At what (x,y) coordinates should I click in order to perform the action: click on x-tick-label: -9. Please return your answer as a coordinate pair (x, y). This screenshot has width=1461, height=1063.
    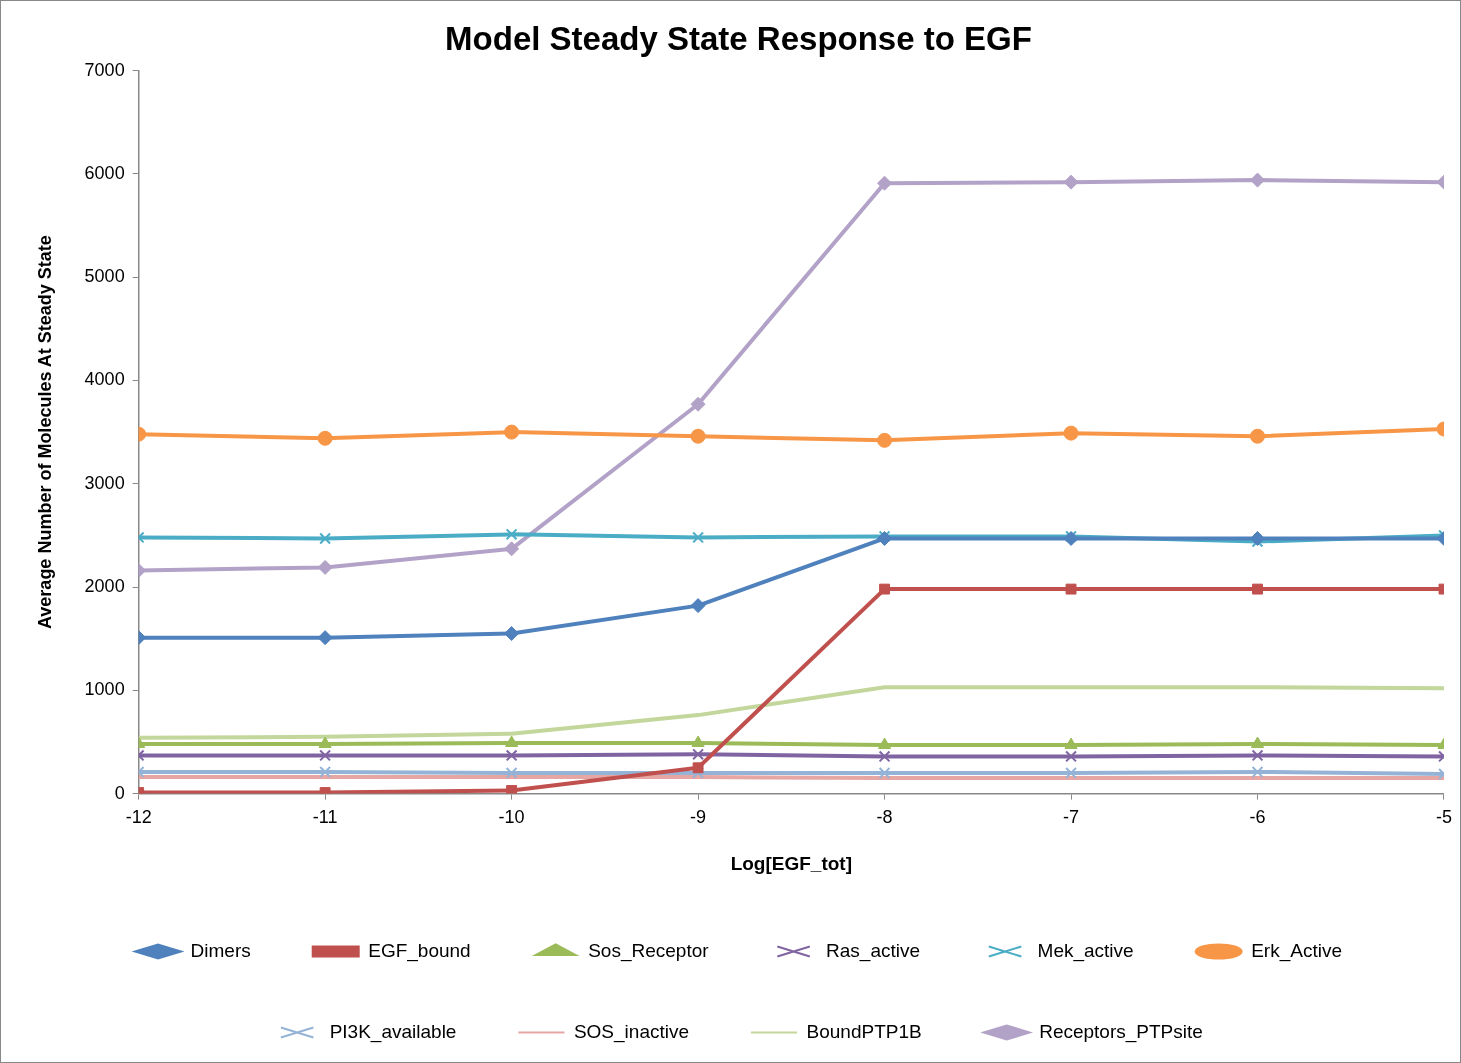
    Looking at the image, I should click on (698, 817).